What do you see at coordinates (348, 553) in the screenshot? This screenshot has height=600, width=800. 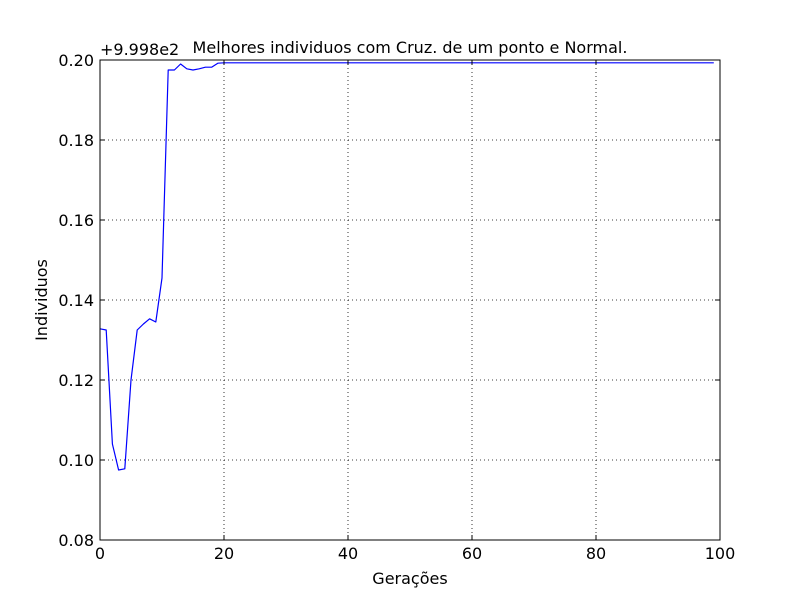 I see `x-tick-label: 40` at bounding box center [348, 553].